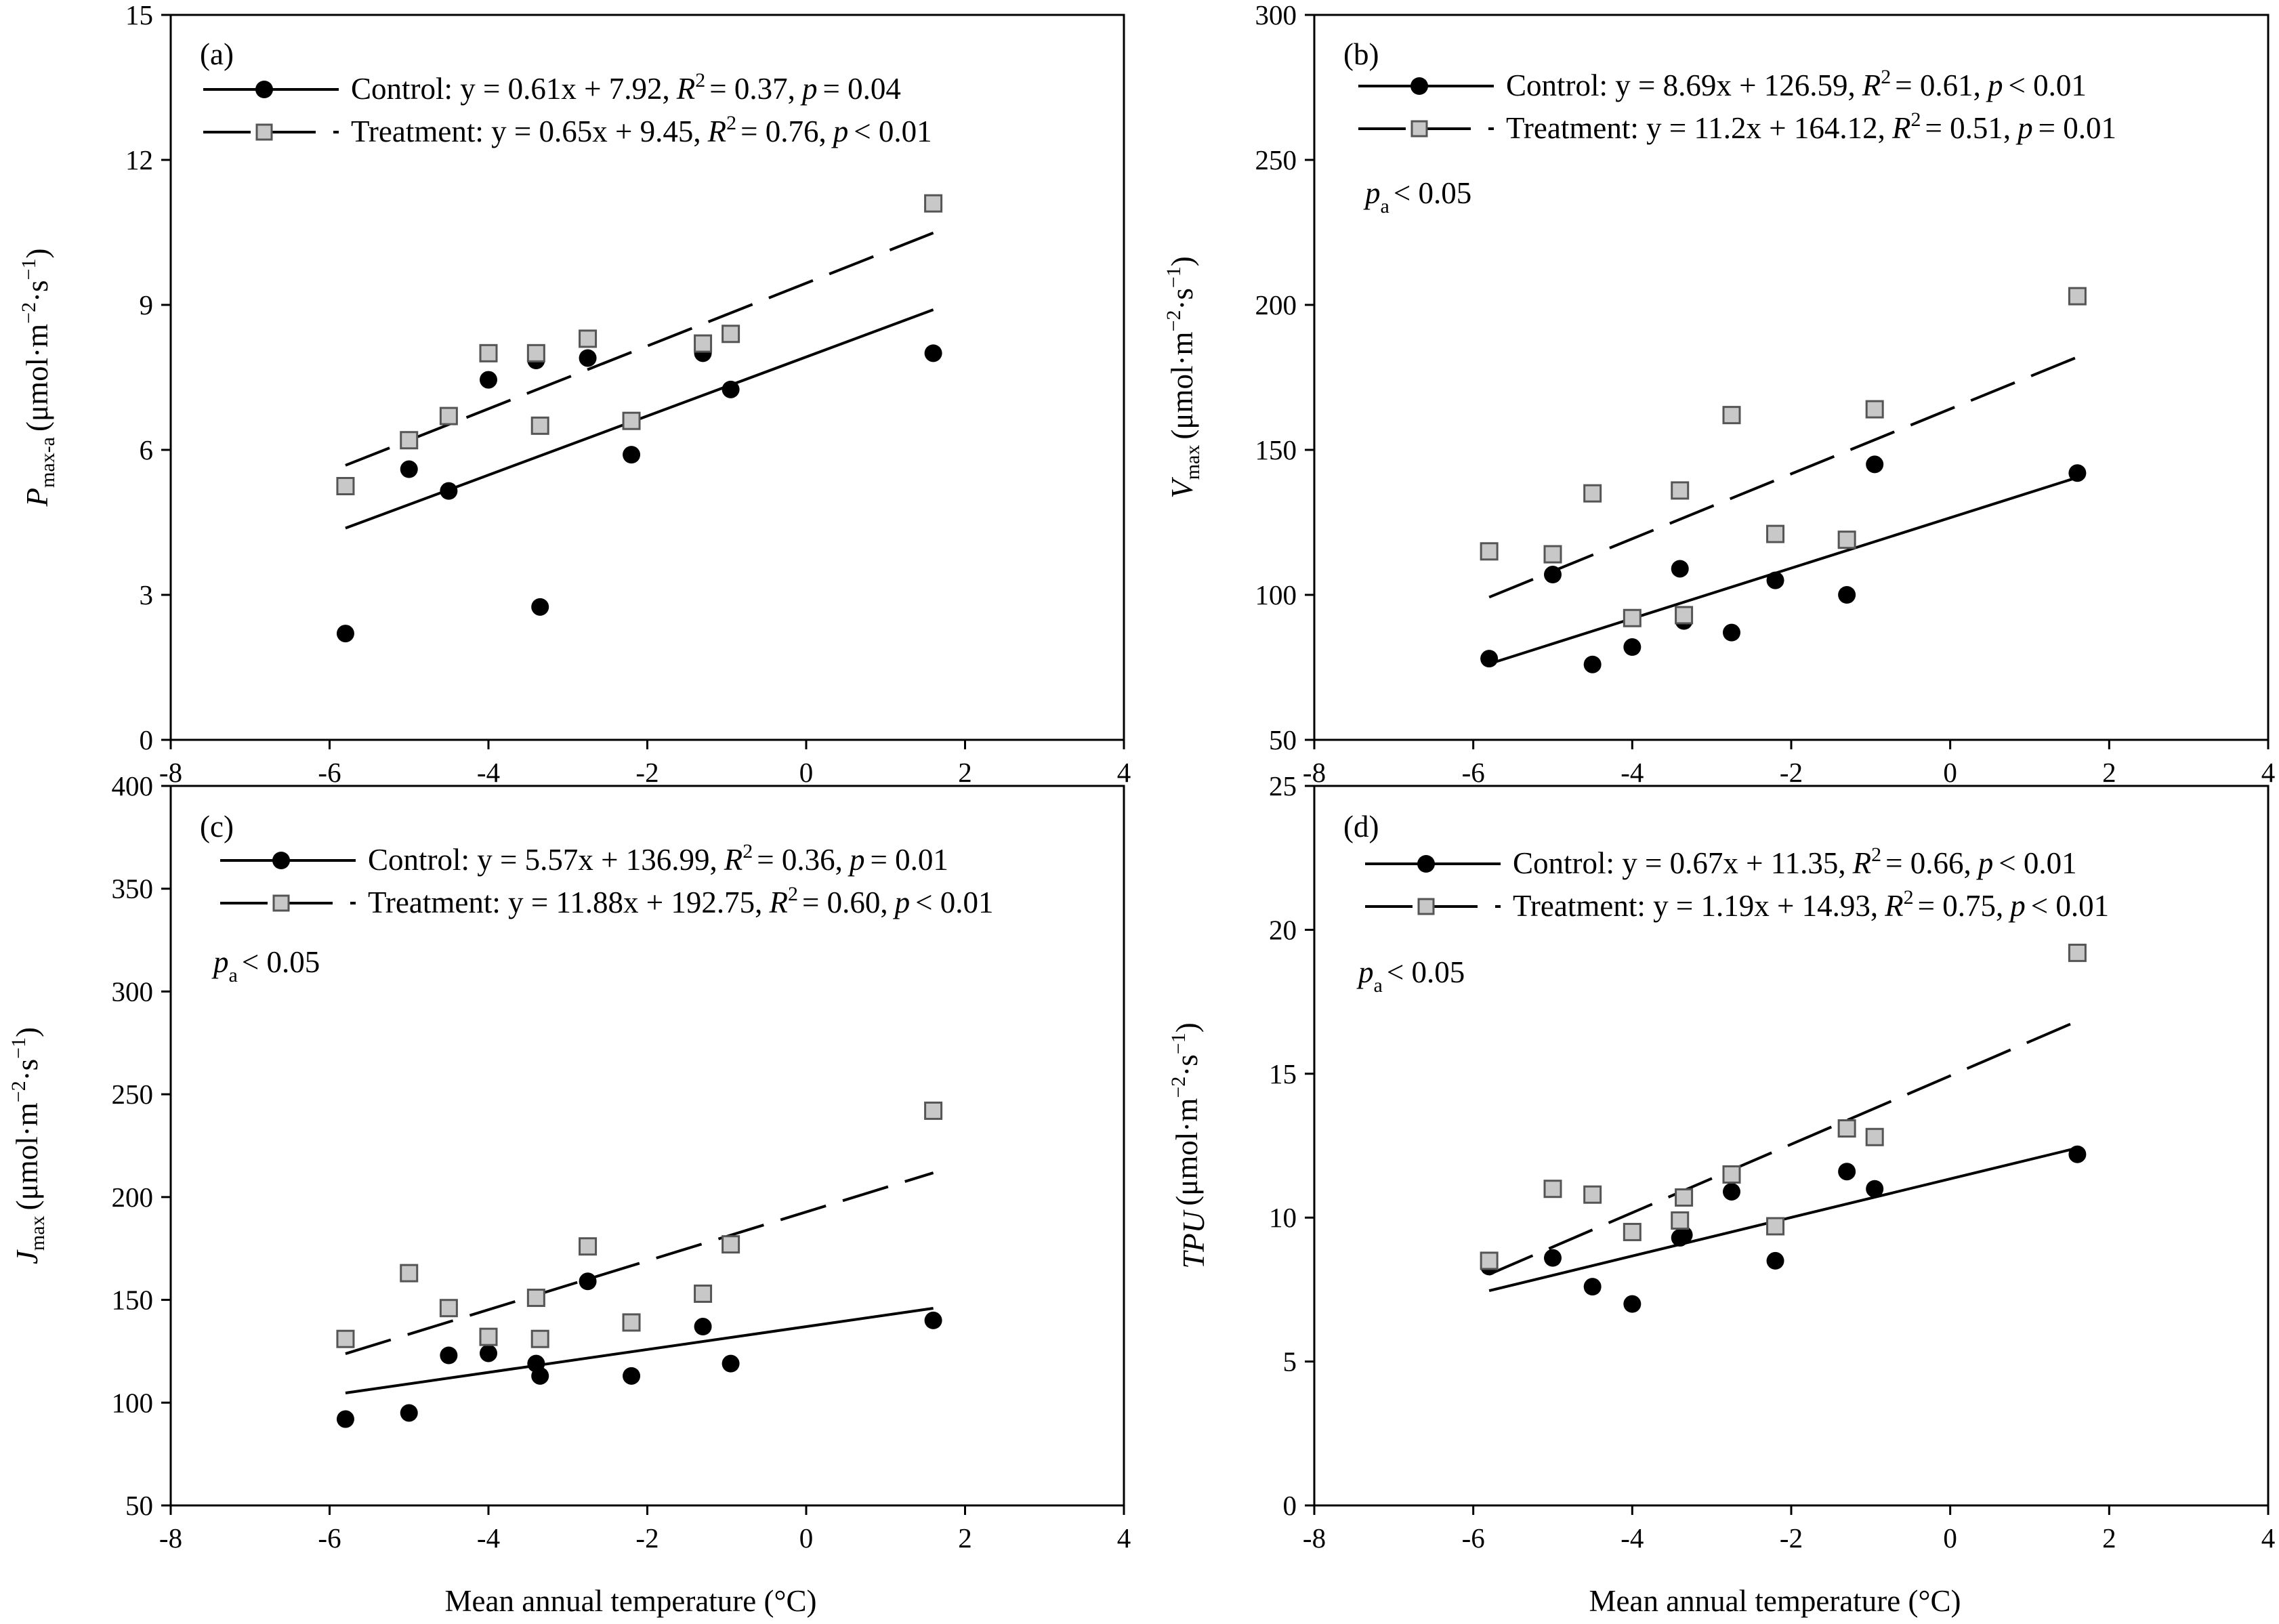 This screenshot has height=1624, width=2279. I want to click on legend-series-name: Treatment, so click(1568, 128).